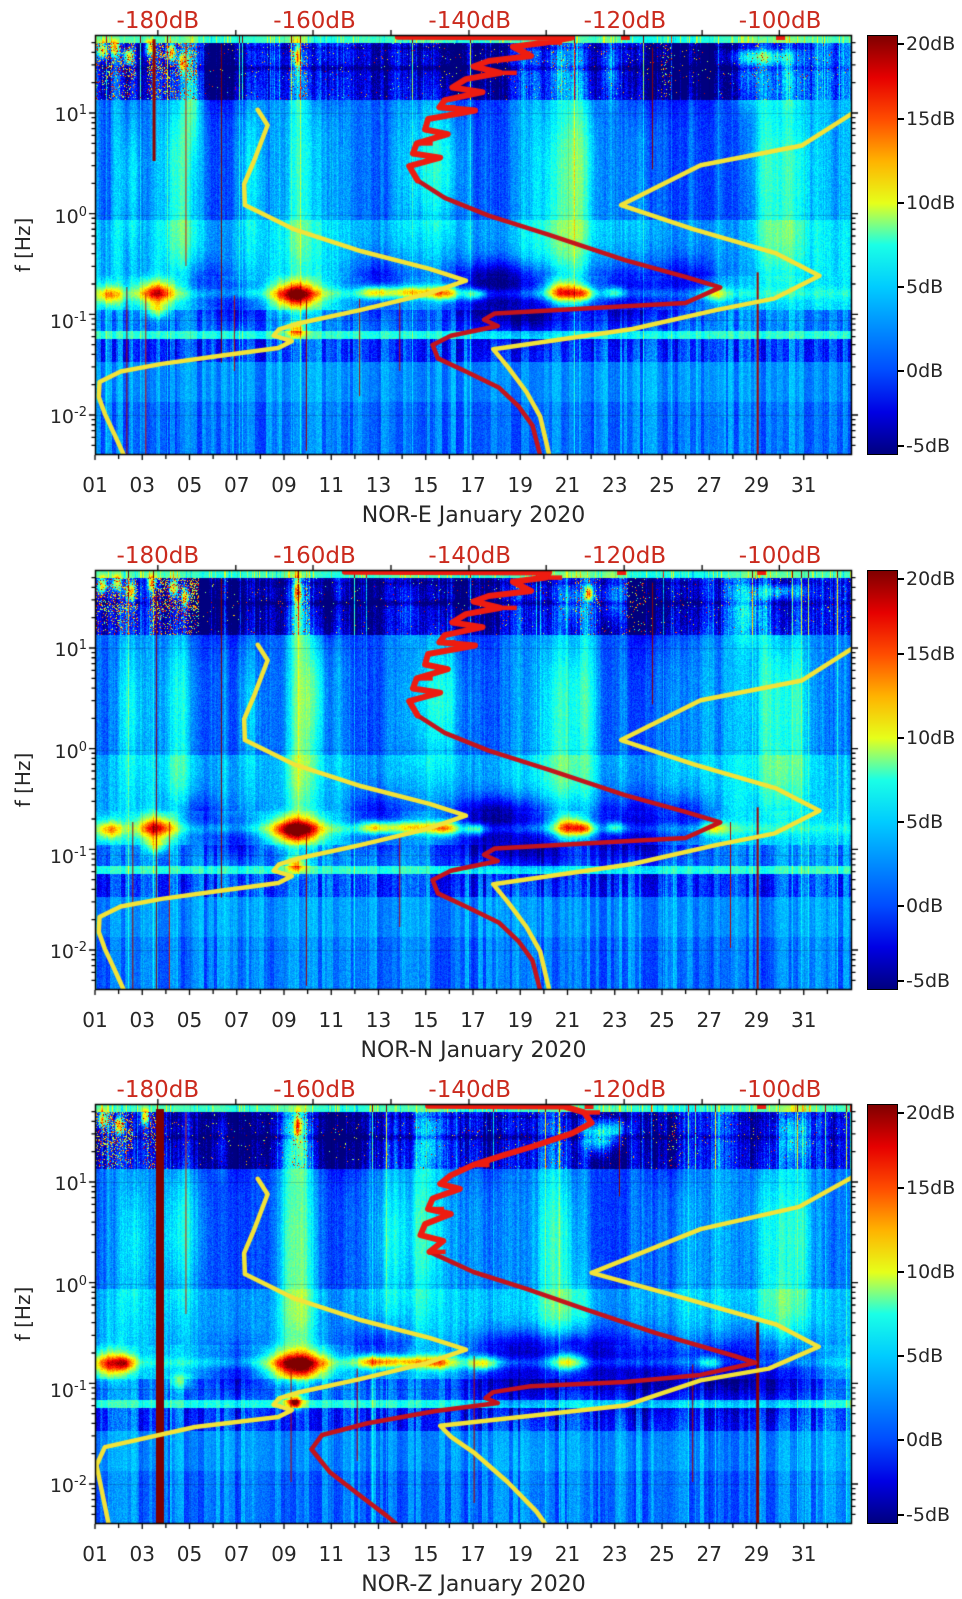  I want to click on x-tick-label: 01, so click(95, 485).